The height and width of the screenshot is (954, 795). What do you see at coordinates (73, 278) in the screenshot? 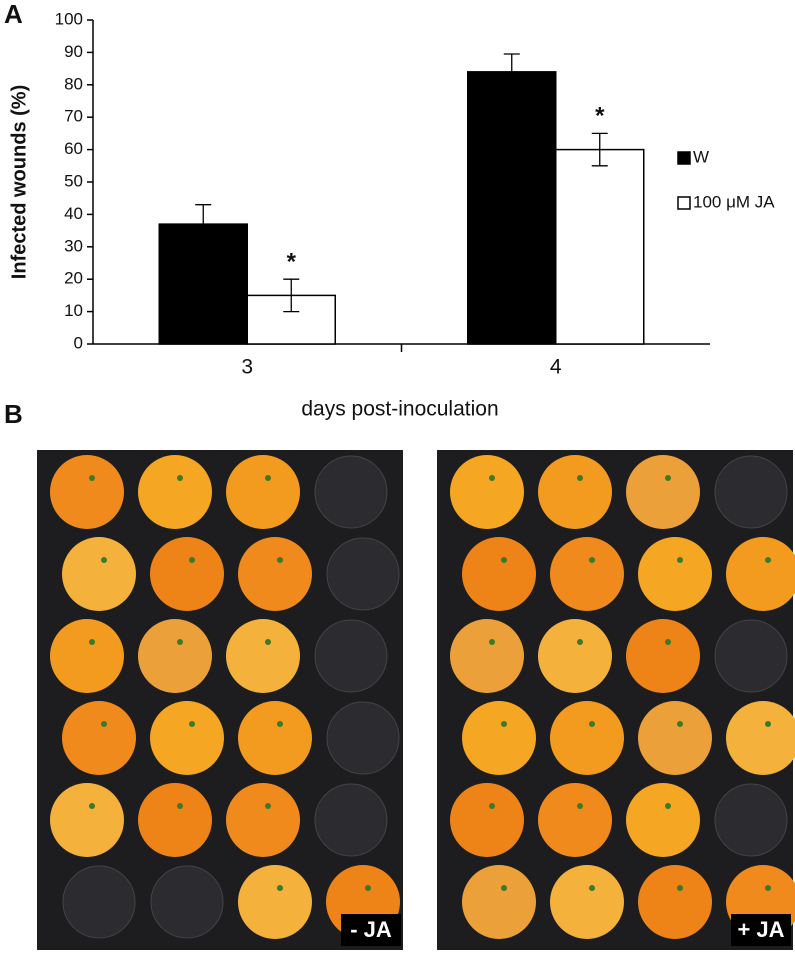
I see `y-tick-label: 20` at bounding box center [73, 278].